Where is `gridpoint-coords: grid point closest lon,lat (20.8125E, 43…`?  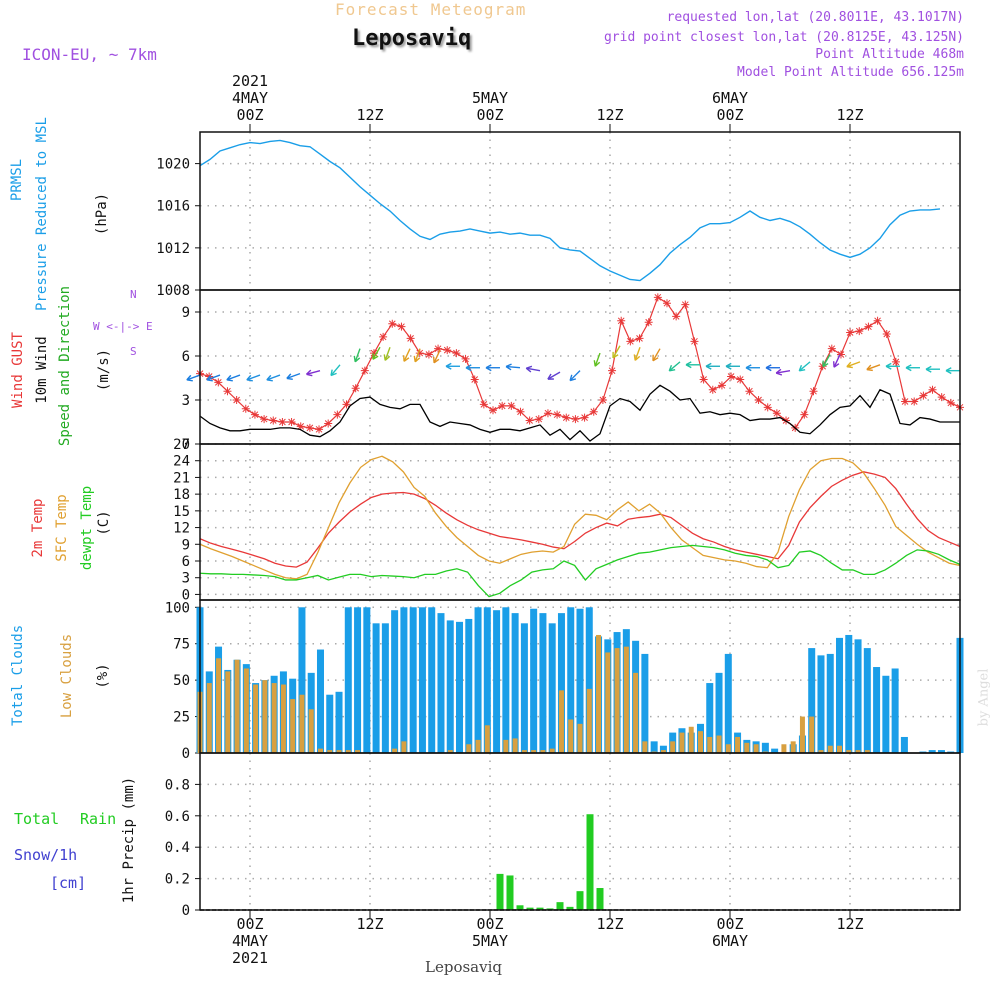 gridpoint-coords: grid point closest lon,lat (20.8125E, 43… is located at coordinates (783, 37).